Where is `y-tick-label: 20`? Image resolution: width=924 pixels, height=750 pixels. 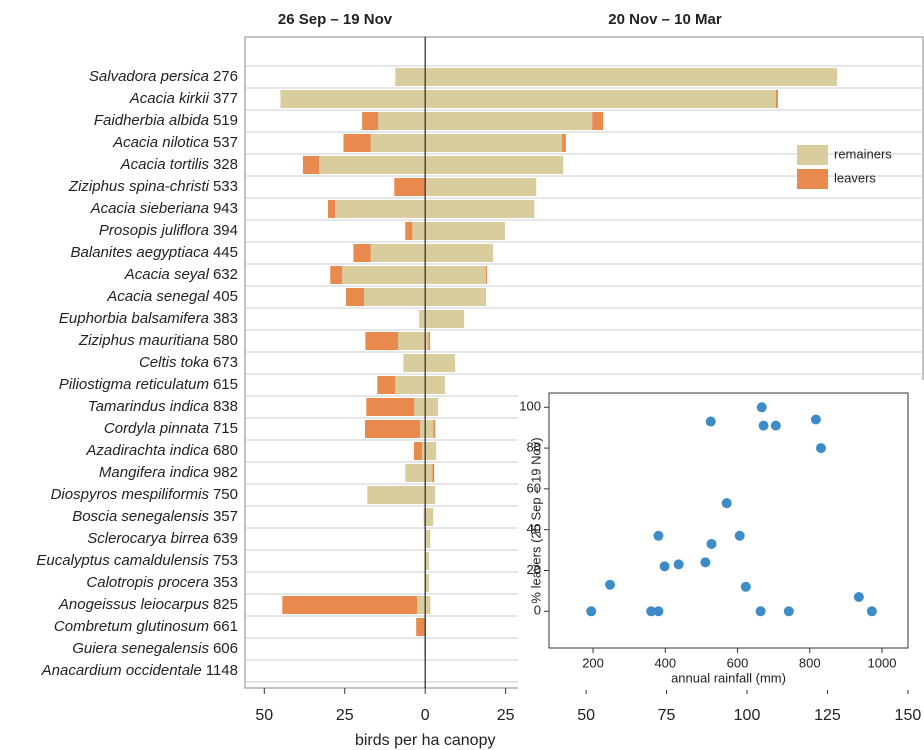 y-tick-label: 20 is located at coordinates (534, 569).